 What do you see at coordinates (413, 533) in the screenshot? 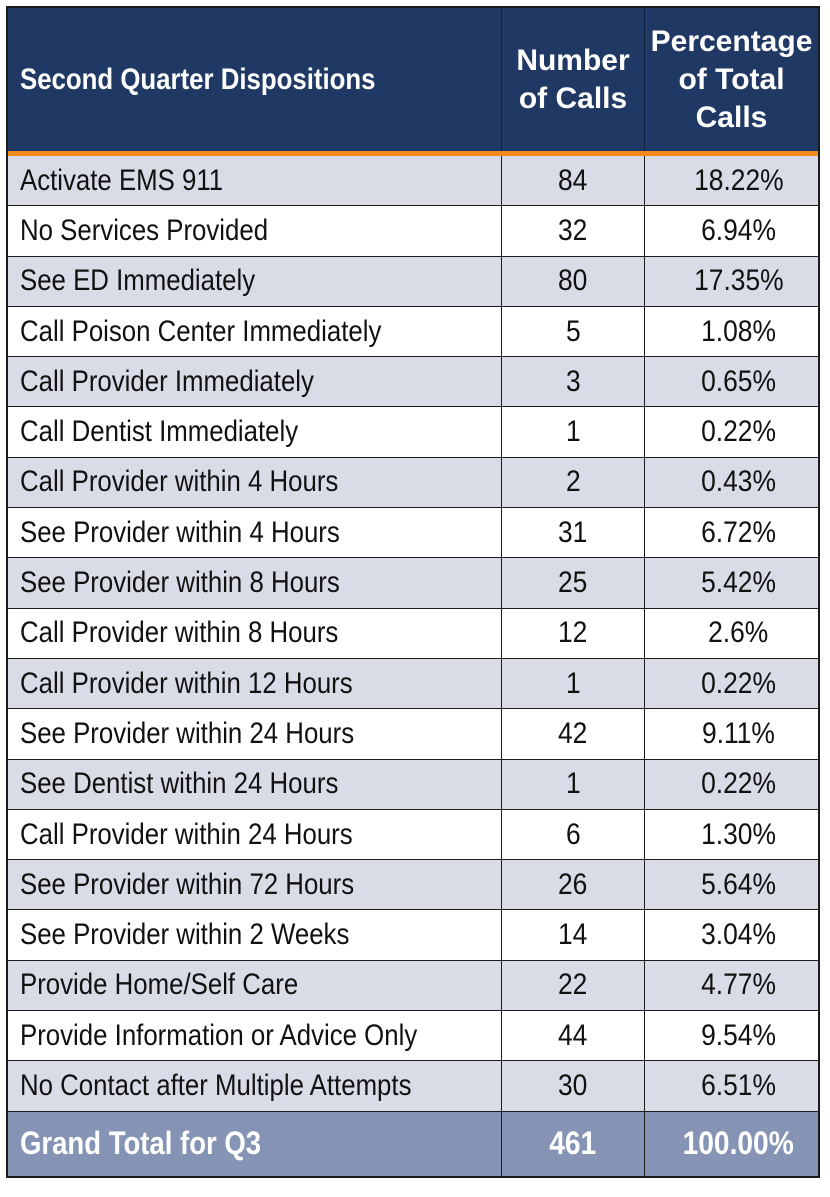
I see `table-row: See Provider within 4 Hours 31 6.72%` at bounding box center [413, 533].